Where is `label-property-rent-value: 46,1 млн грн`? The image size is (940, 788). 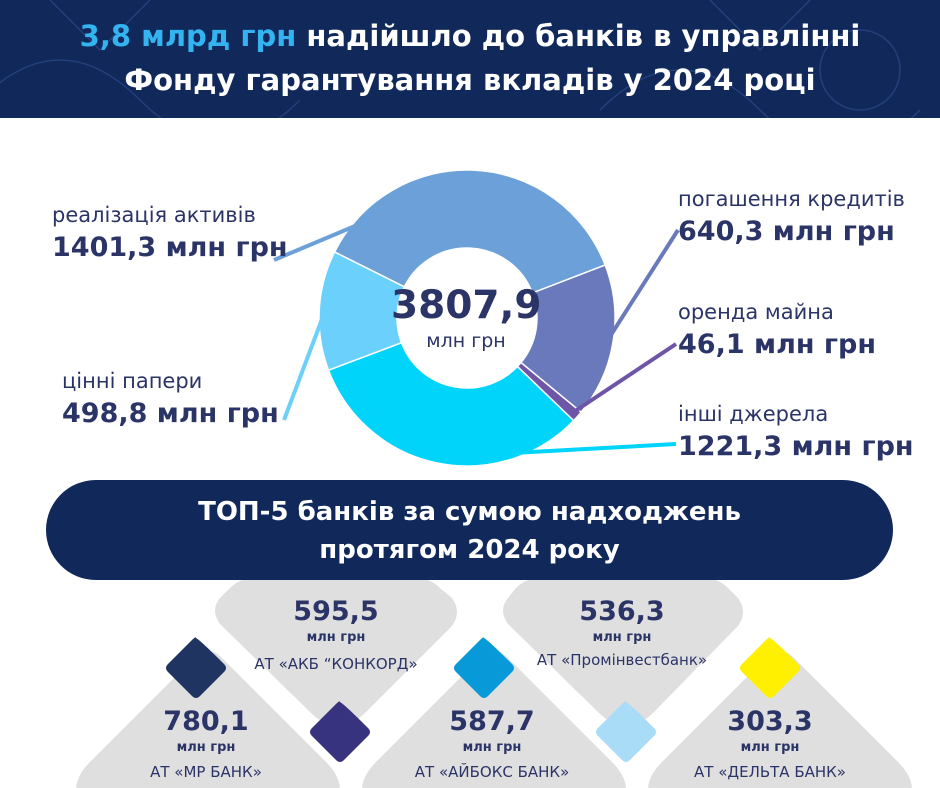
label-property-rent-value: 46,1 млн грн is located at coordinates (777, 344).